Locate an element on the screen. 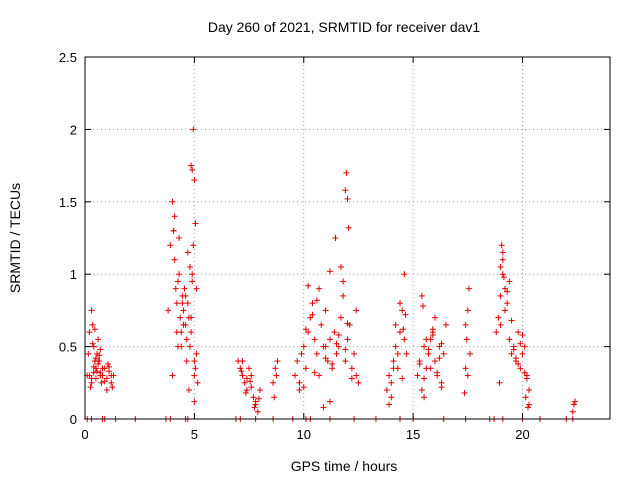  x-tick-label: 0 is located at coordinates (84, 434).